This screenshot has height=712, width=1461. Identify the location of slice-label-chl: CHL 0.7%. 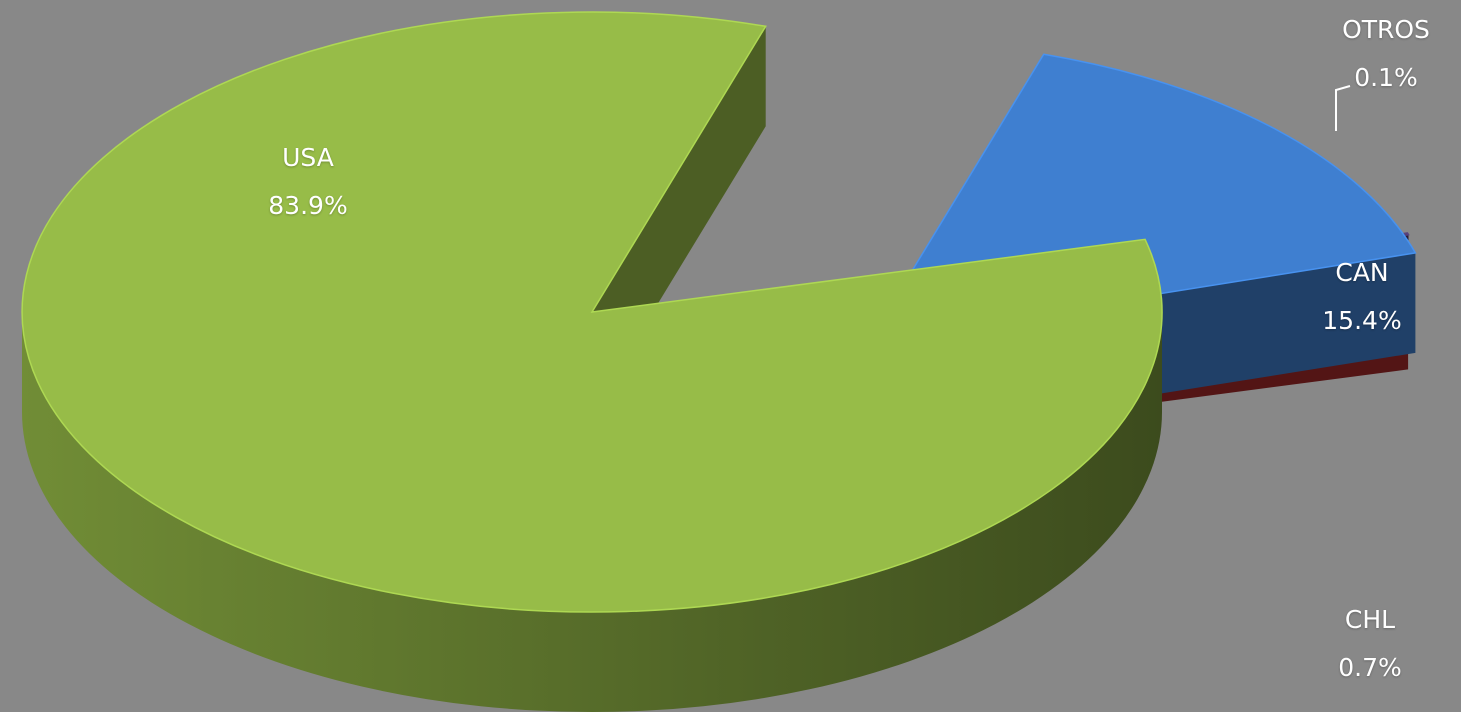
(1370, 644).